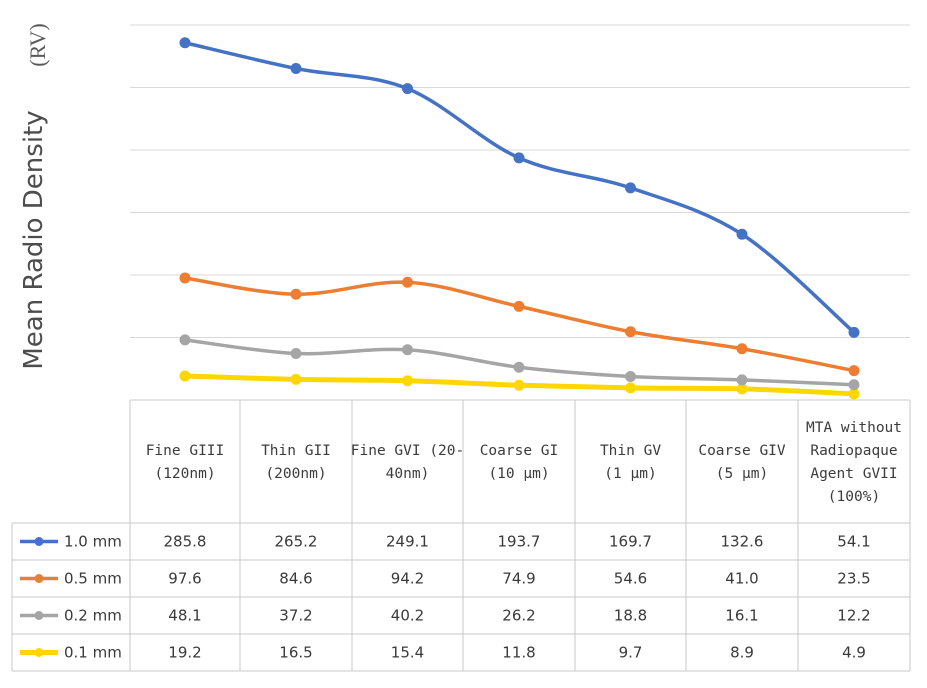 The image size is (927, 688). Describe the element at coordinates (853, 579) in the screenshot. I see `data-label: 23.5` at that location.